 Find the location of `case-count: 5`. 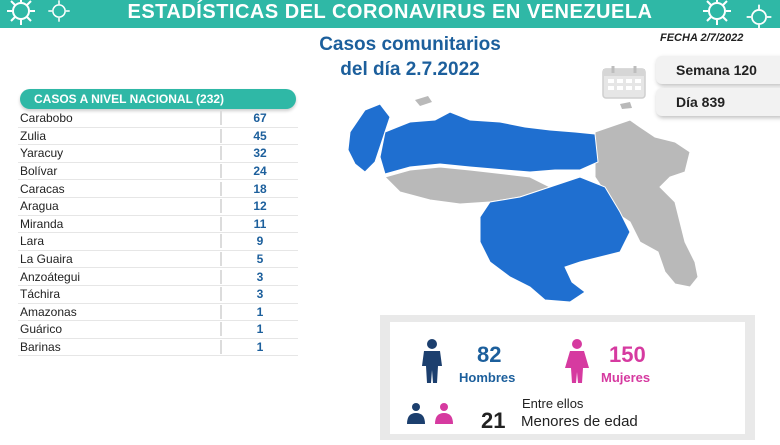

case-count: 5 is located at coordinates (259, 259).